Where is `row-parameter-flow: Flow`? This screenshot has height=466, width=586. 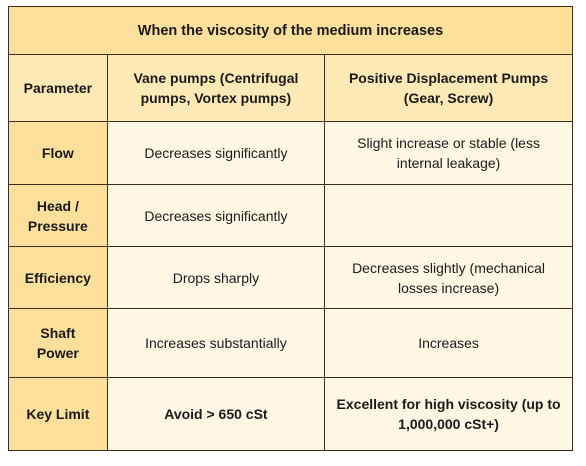
row-parameter-flow: Flow is located at coordinates (58, 153).